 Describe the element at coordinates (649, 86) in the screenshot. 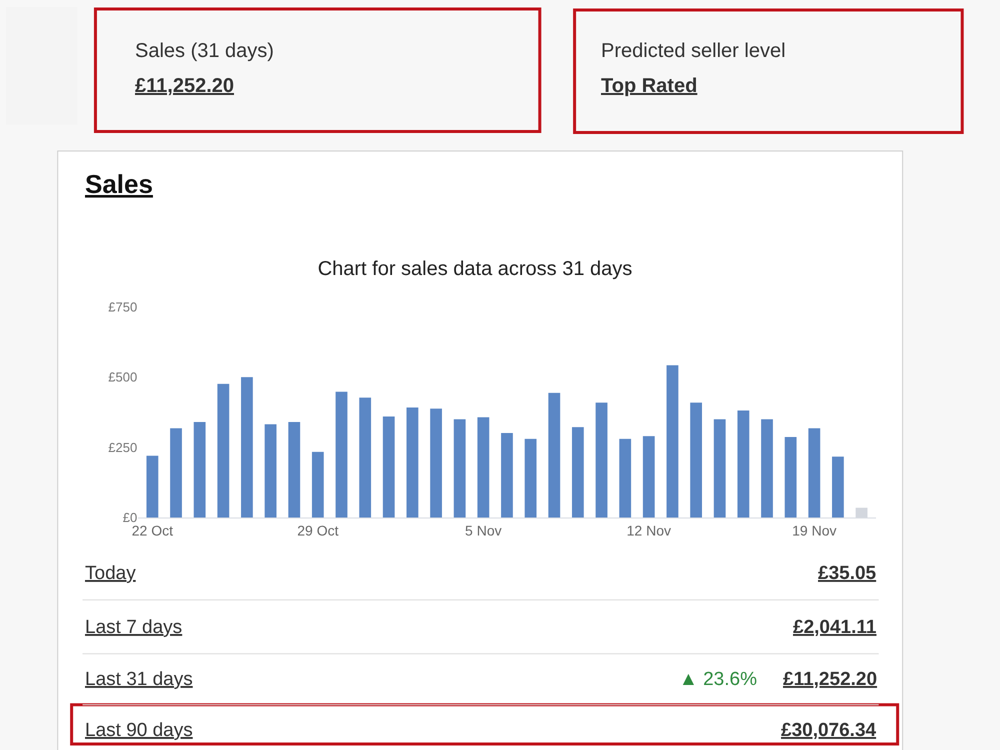

I see `text: Top Rated` at that location.